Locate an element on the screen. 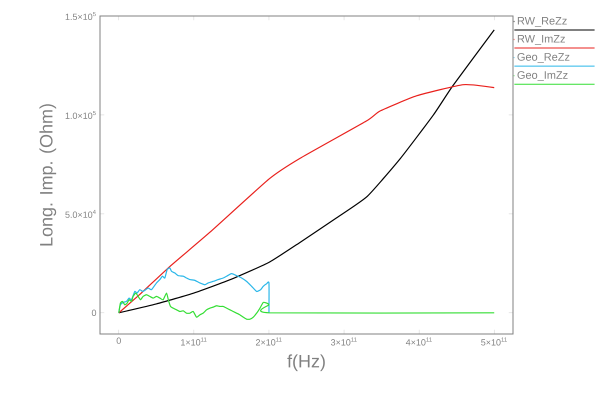  x-tick-label: 1×10$^{11}$ is located at coordinates (194, 342).